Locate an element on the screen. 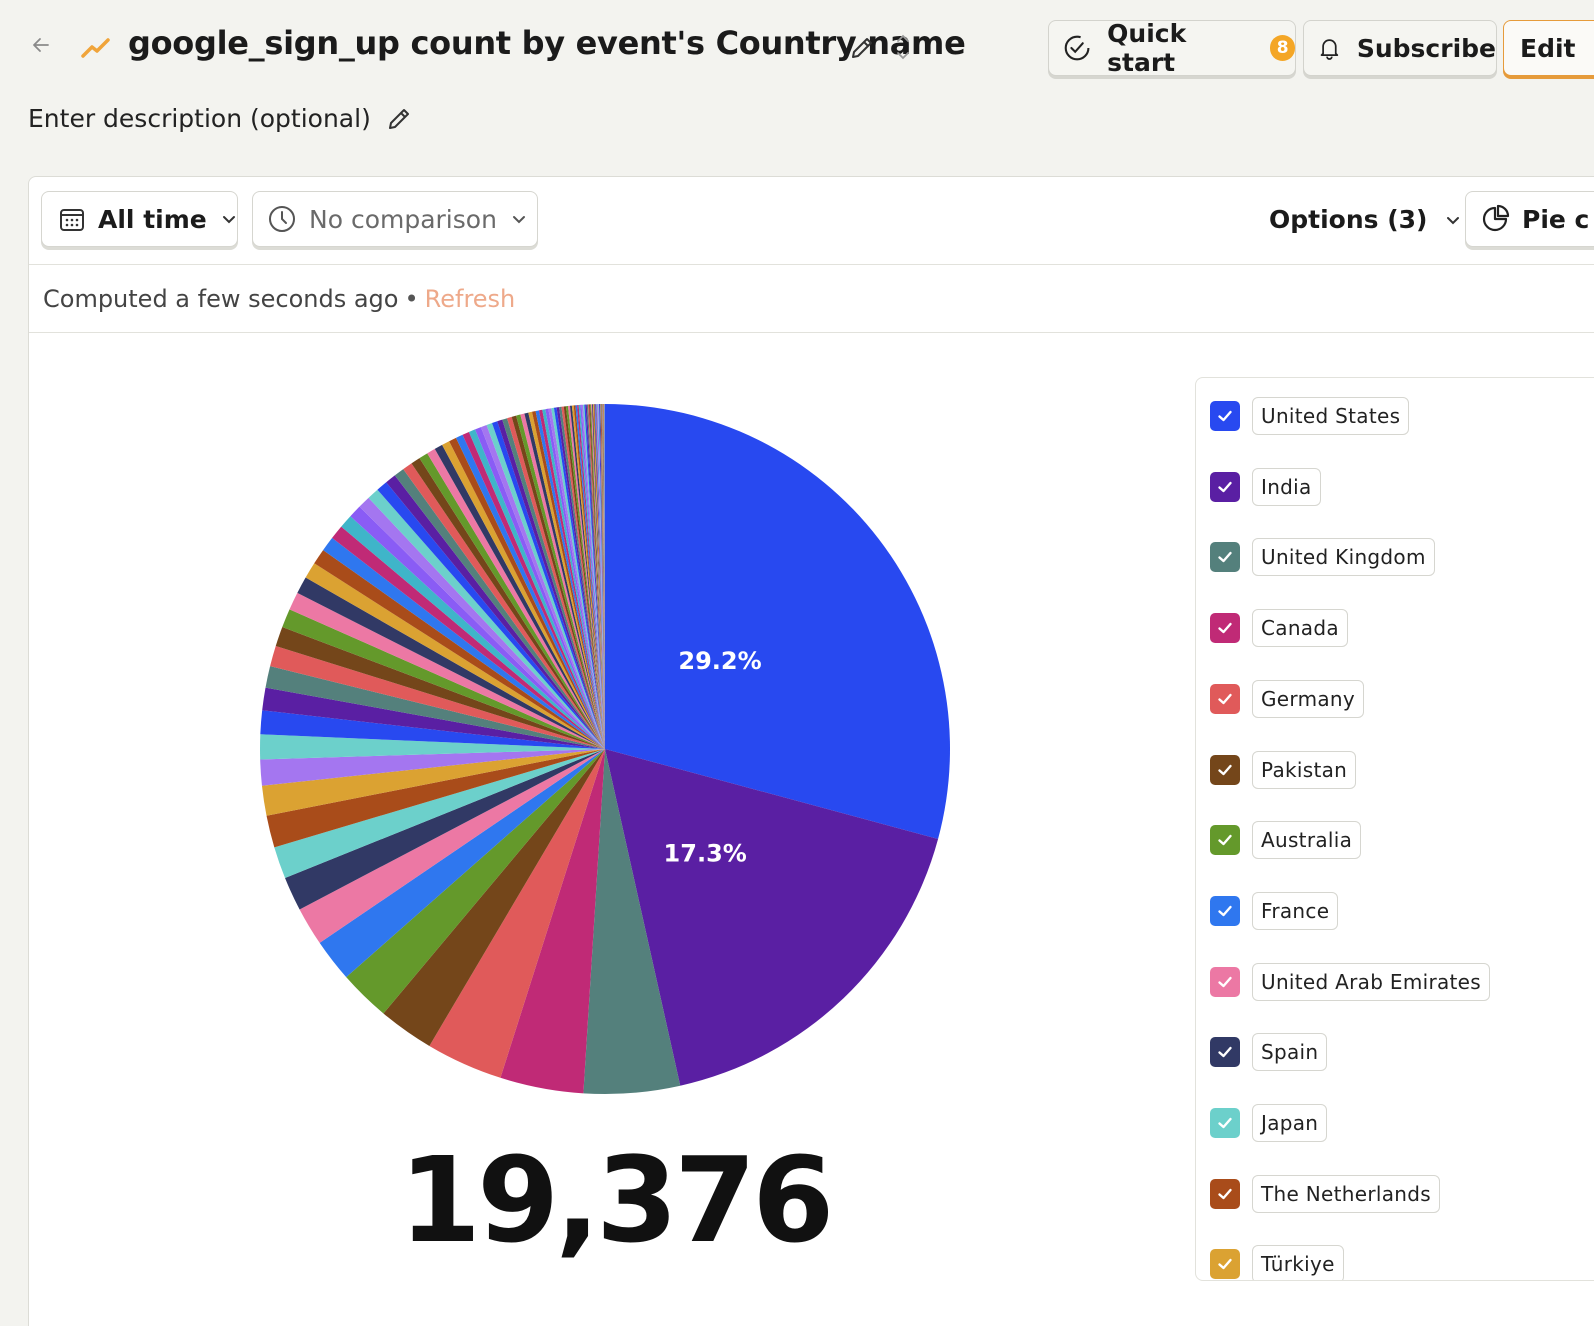 This screenshot has height=1326, width=1594. pie-slice-germany is located at coordinates (517, 913).